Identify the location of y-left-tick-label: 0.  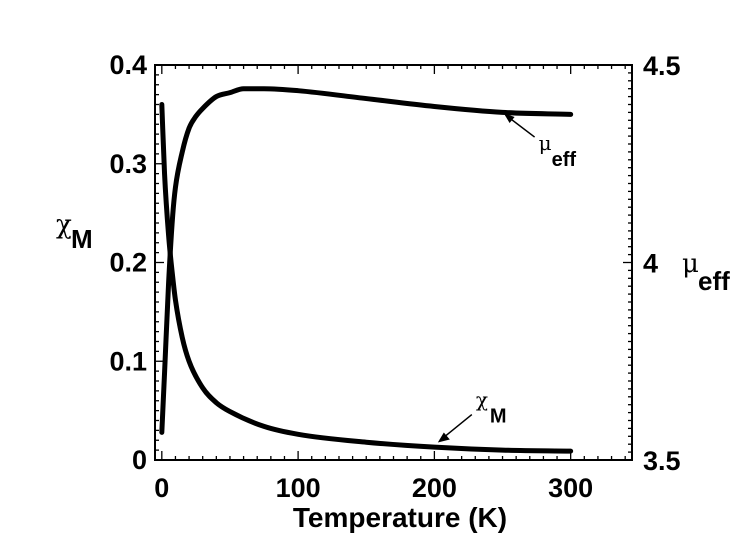
(139, 460).